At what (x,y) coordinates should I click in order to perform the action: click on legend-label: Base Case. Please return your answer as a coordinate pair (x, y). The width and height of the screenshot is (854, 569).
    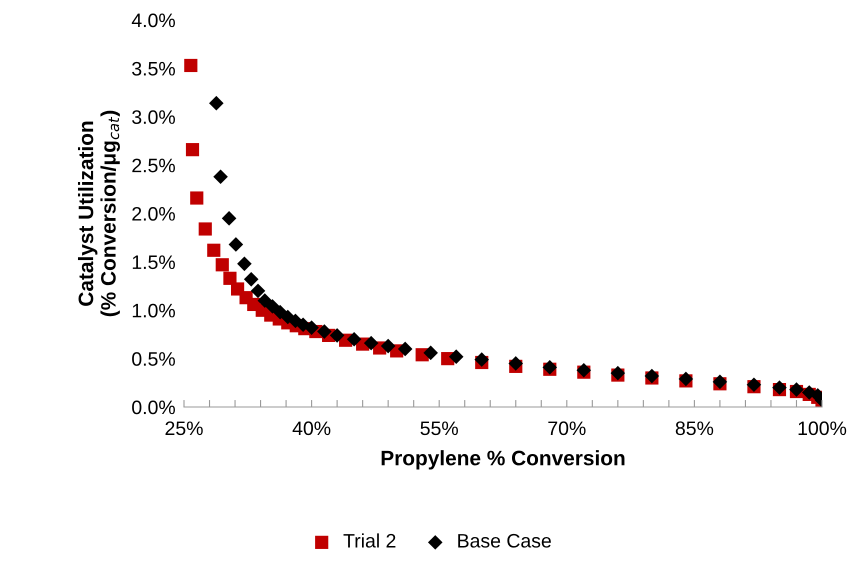
    Looking at the image, I should click on (504, 541).